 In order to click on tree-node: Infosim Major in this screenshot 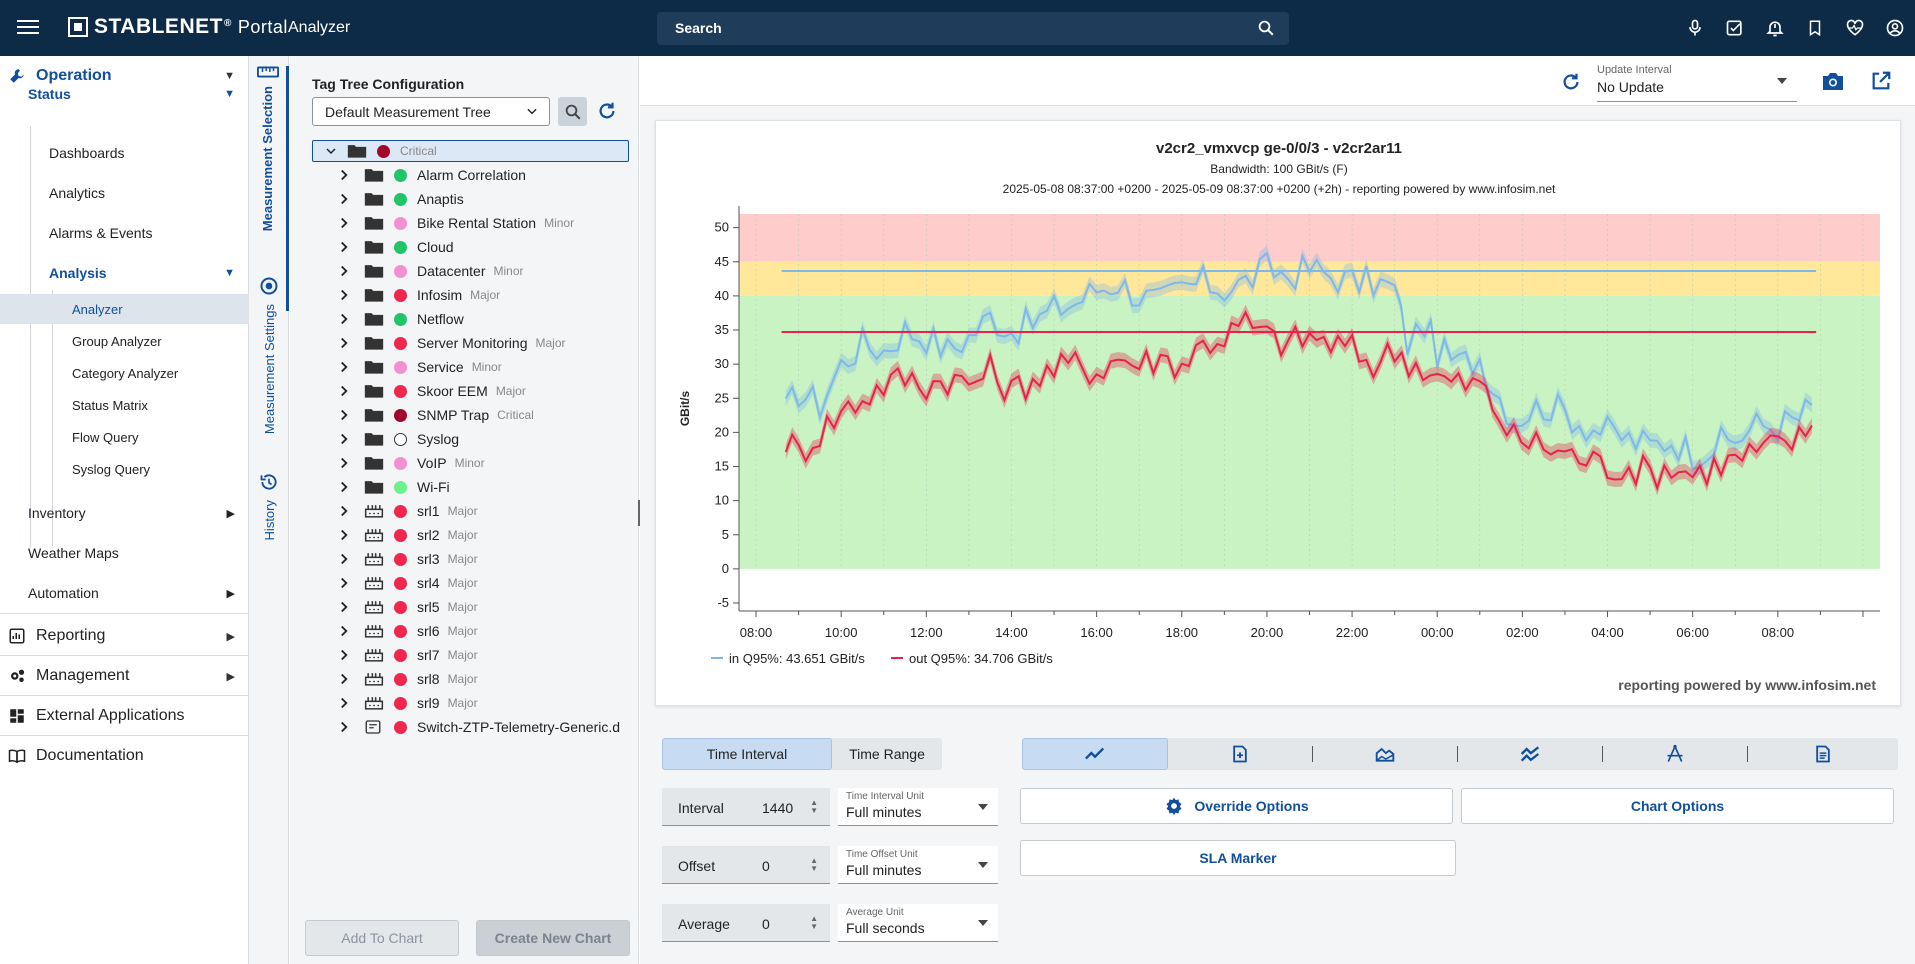, I will do `click(472, 295)`.